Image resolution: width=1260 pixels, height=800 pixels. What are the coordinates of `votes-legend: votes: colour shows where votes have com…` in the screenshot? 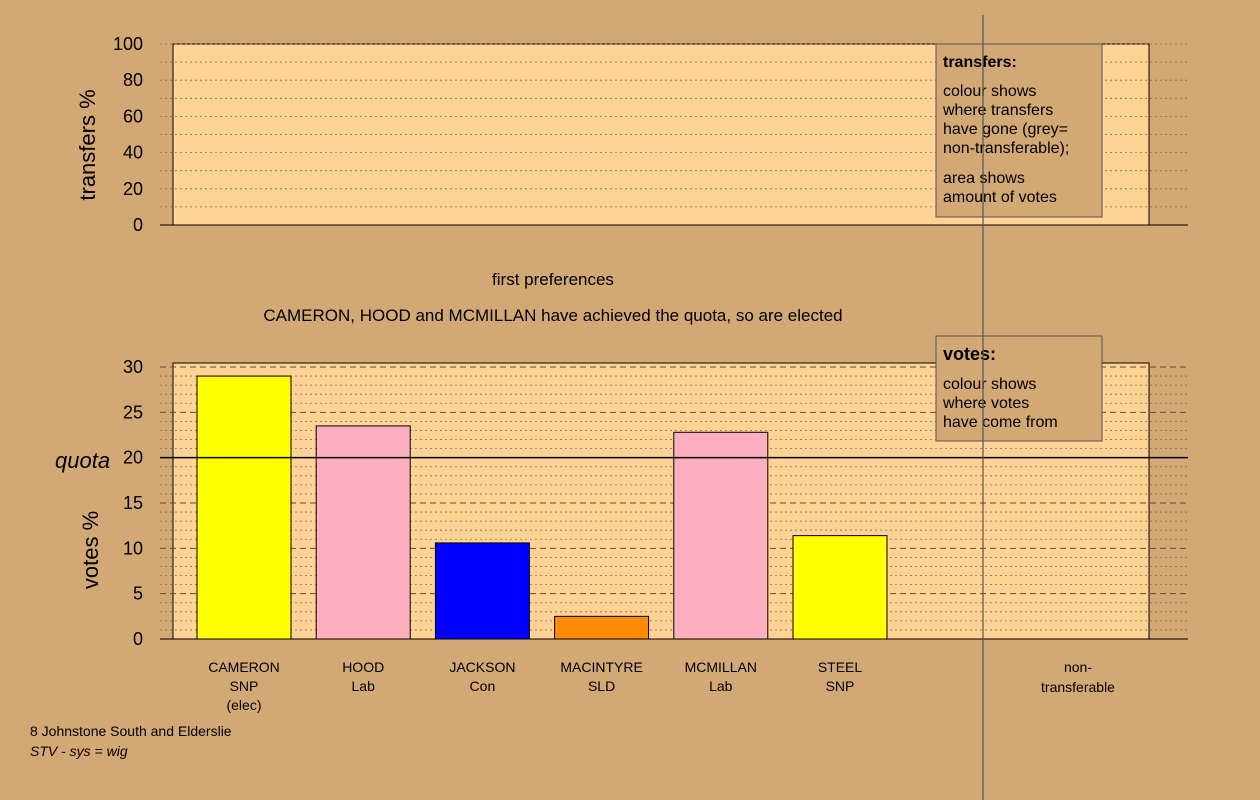 It's located at (1019, 388).